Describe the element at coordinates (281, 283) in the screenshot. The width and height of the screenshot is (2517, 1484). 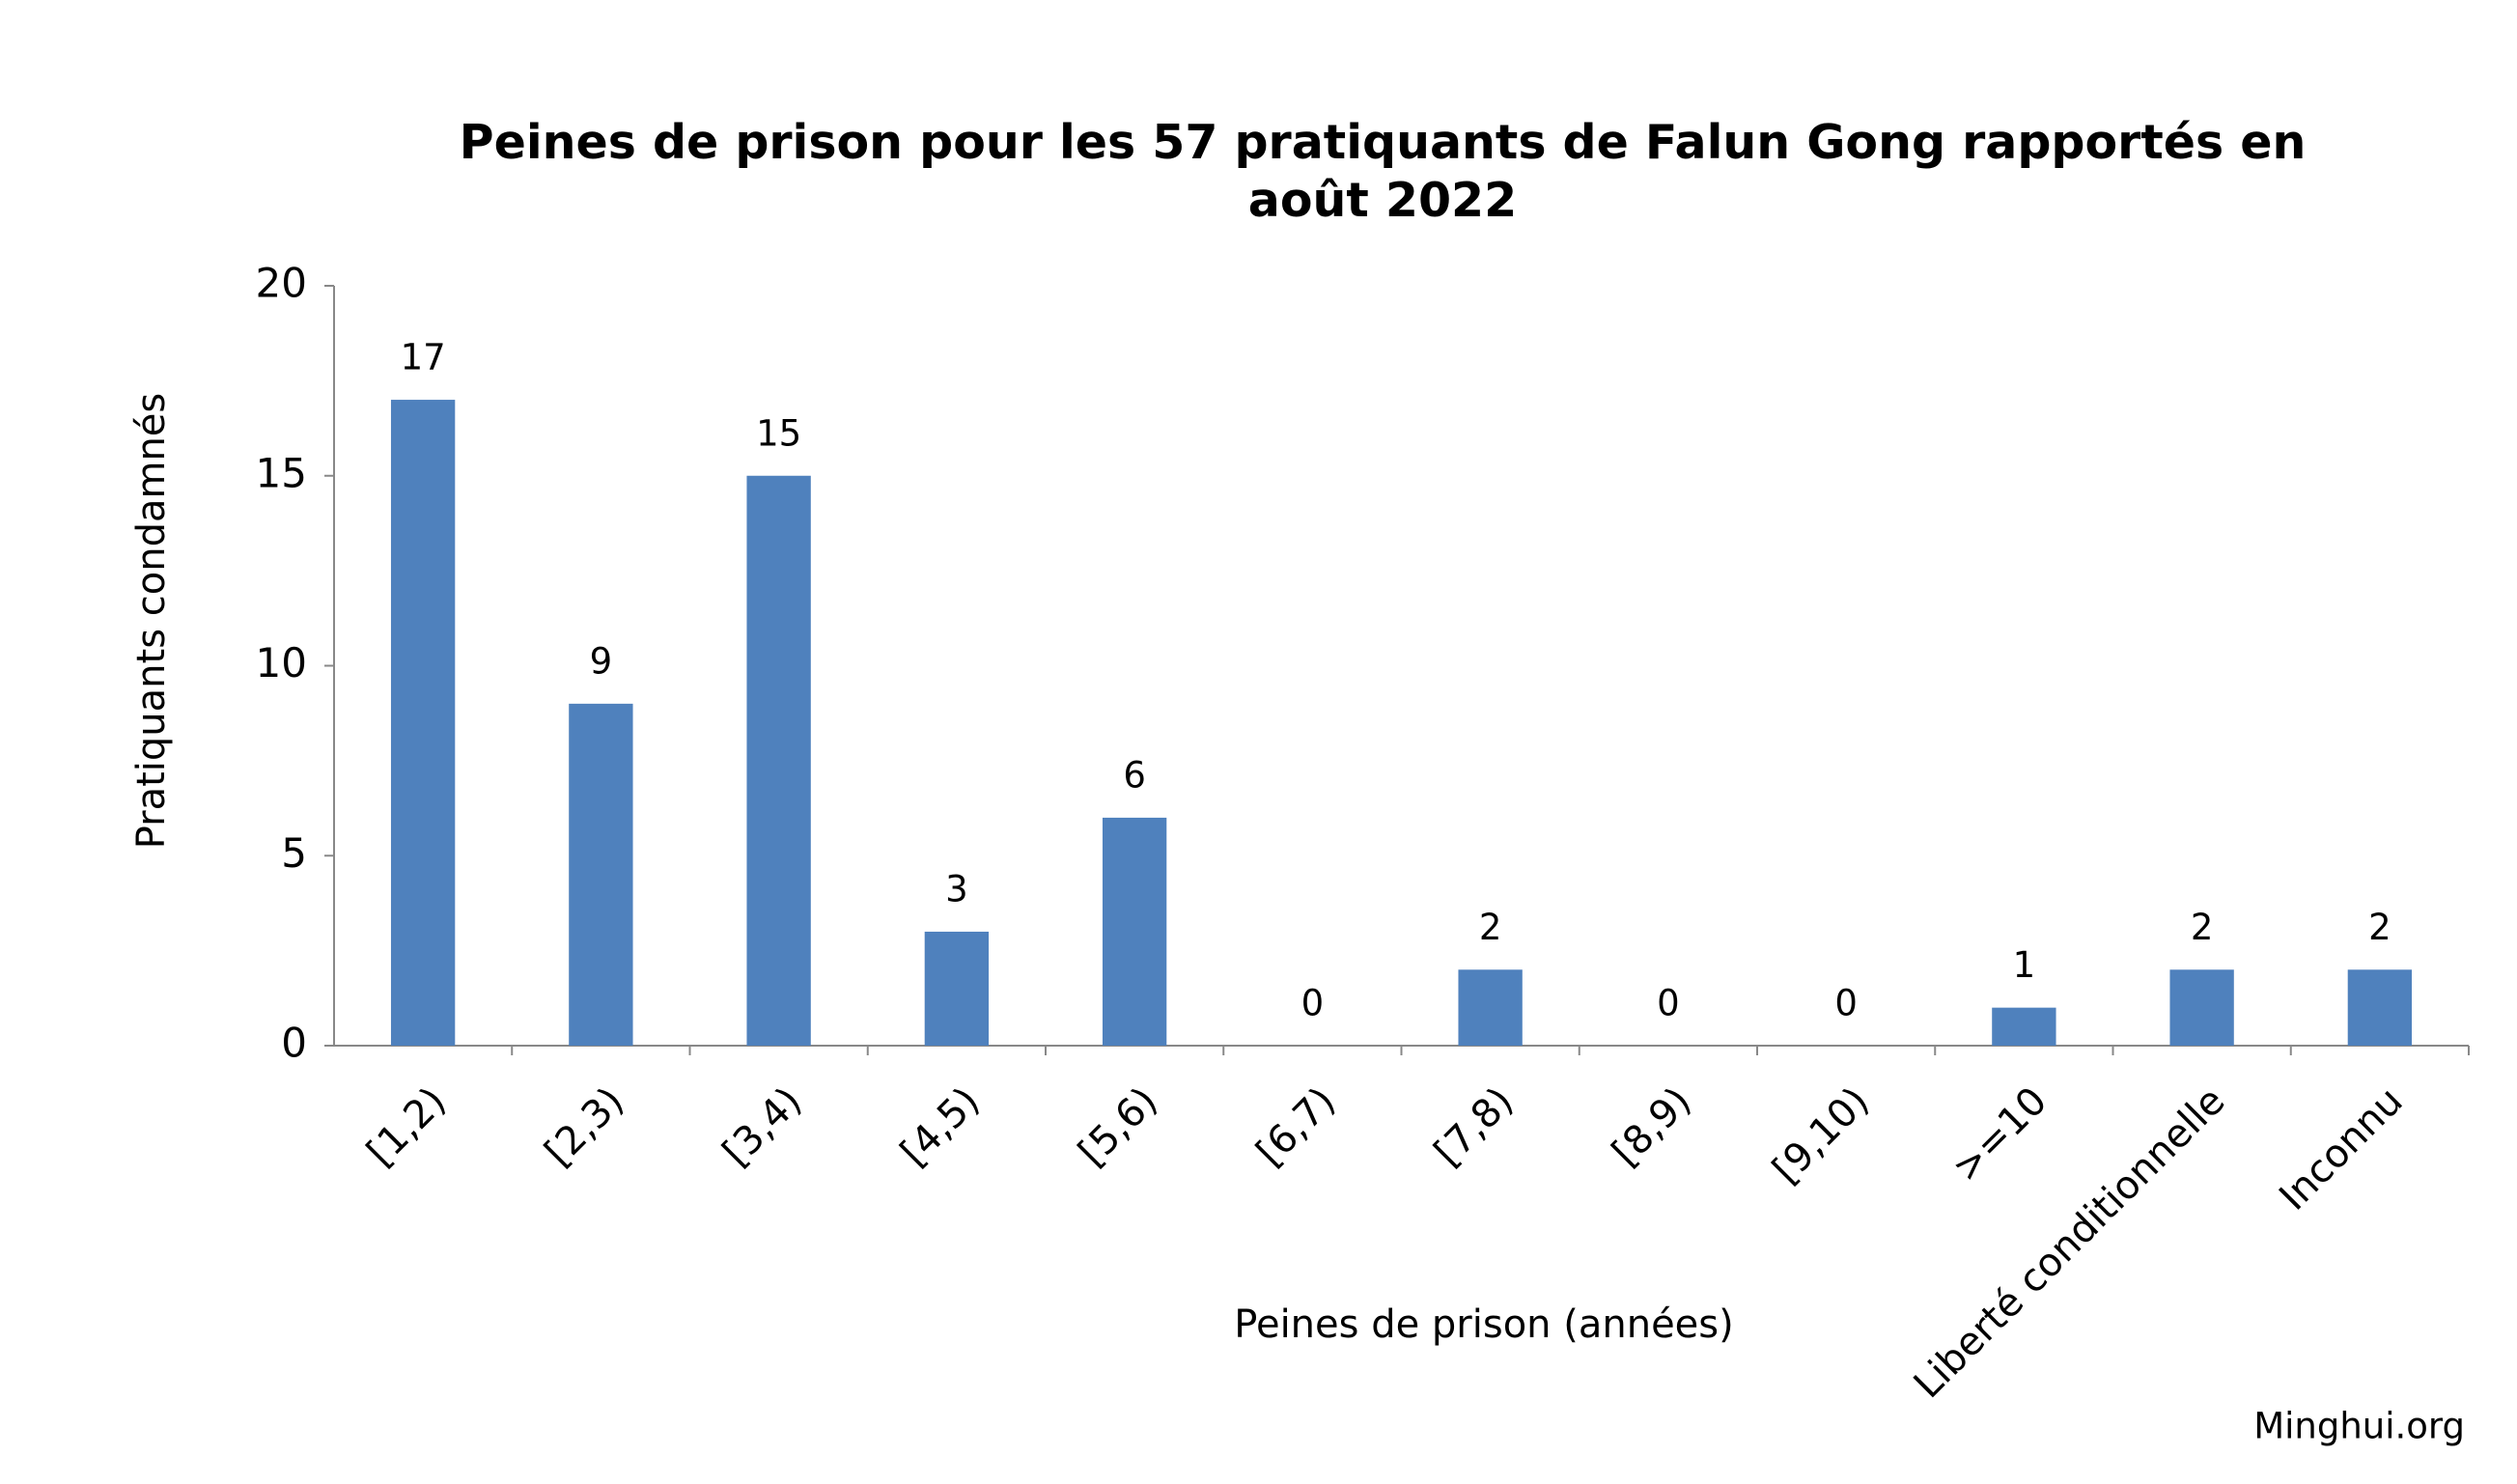
I see `y-tick-label: 20` at that location.